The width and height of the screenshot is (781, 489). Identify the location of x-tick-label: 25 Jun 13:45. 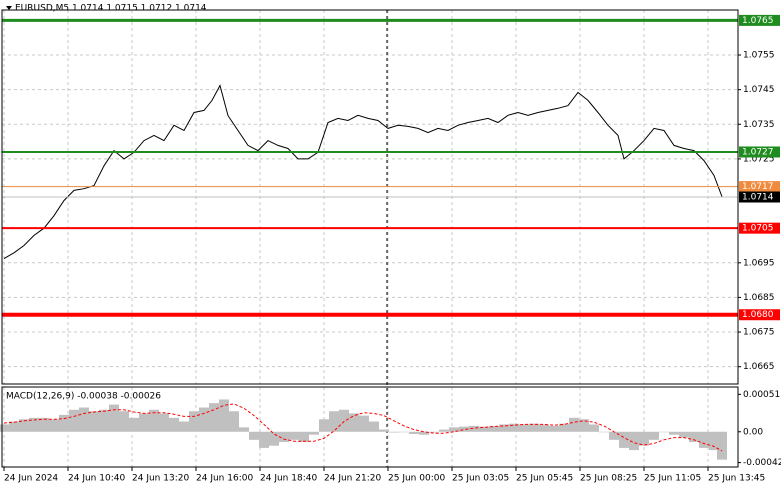
(736, 479).